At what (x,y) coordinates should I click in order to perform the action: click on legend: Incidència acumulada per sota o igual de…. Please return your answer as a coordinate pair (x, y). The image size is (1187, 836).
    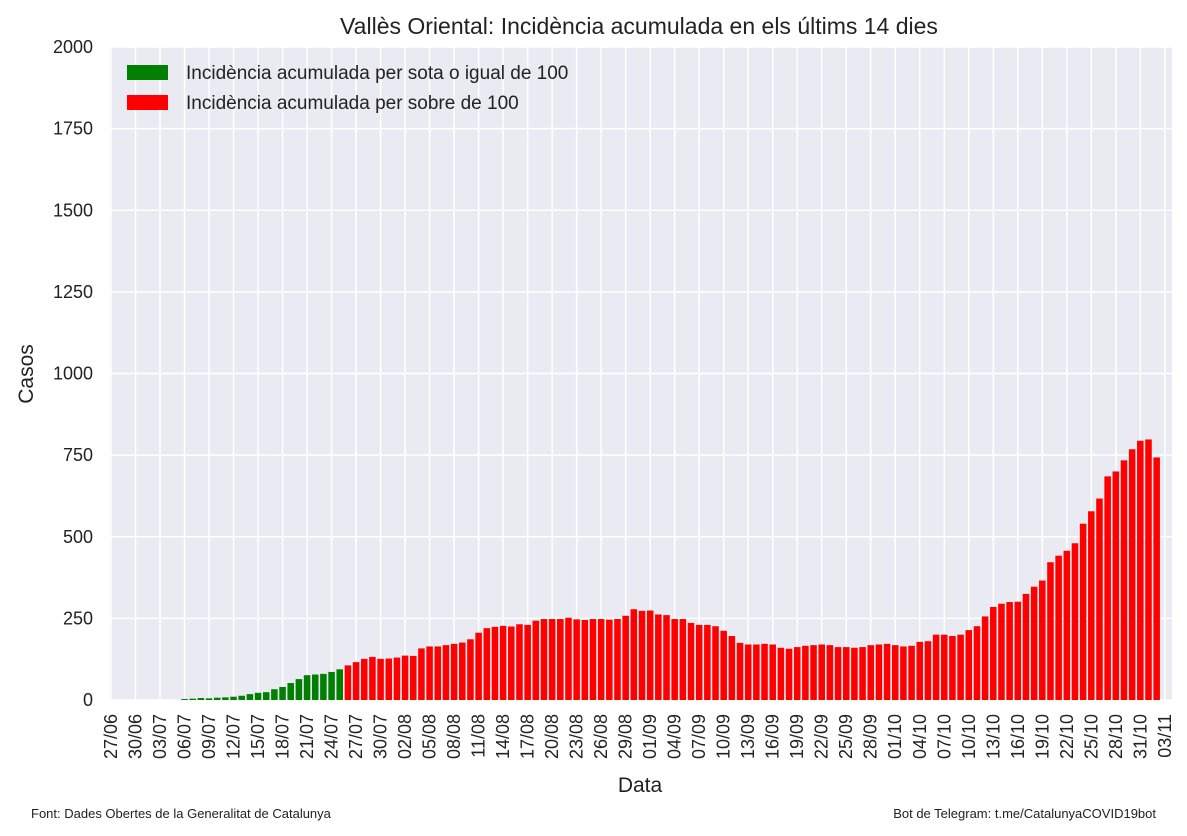
    Looking at the image, I should click on (347, 88).